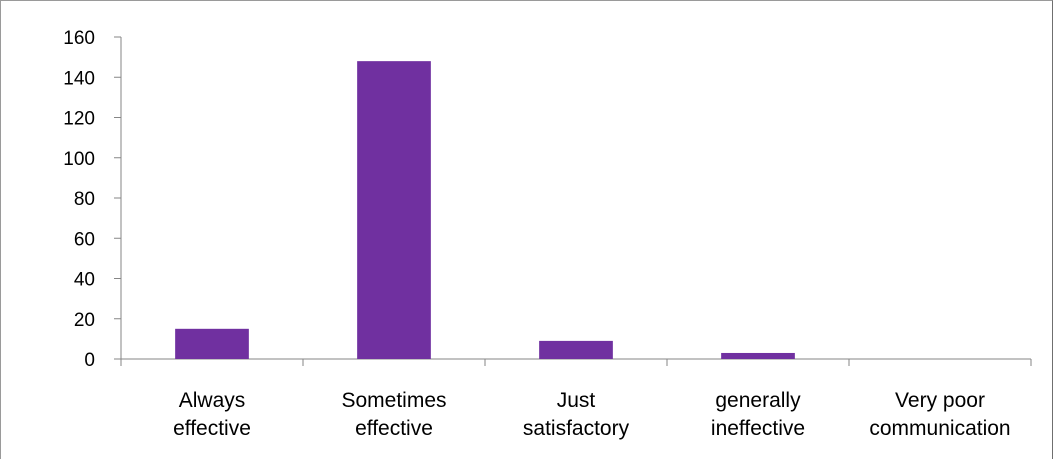 Image resolution: width=1053 pixels, height=460 pixels. Describe the element at coordinates (79, 38) in the screenshot. I see `y-tick-label: 160` at that location.